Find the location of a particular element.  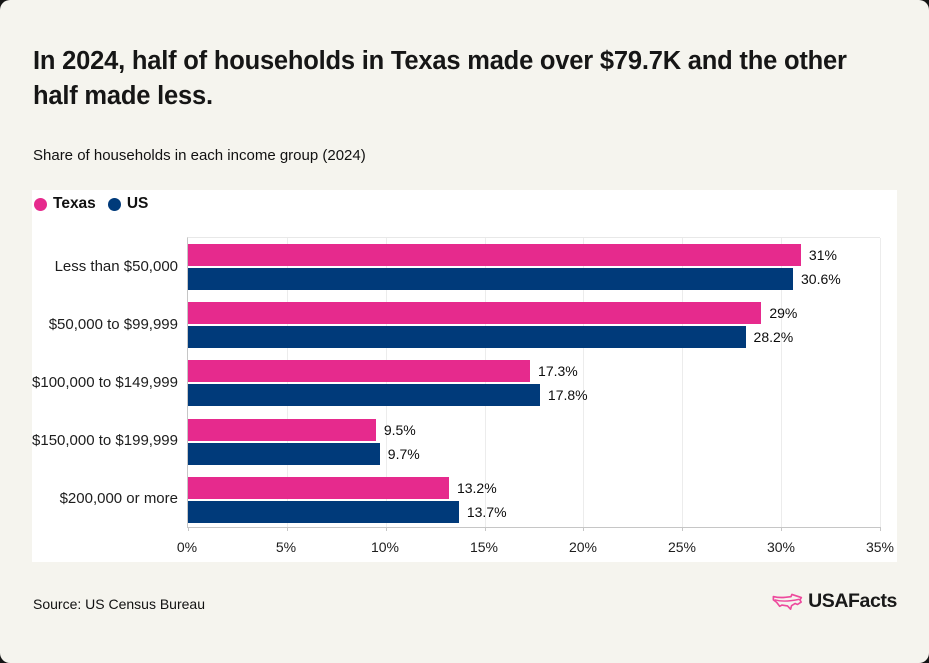

legend: Texas US is located at coordinates (91, 204).